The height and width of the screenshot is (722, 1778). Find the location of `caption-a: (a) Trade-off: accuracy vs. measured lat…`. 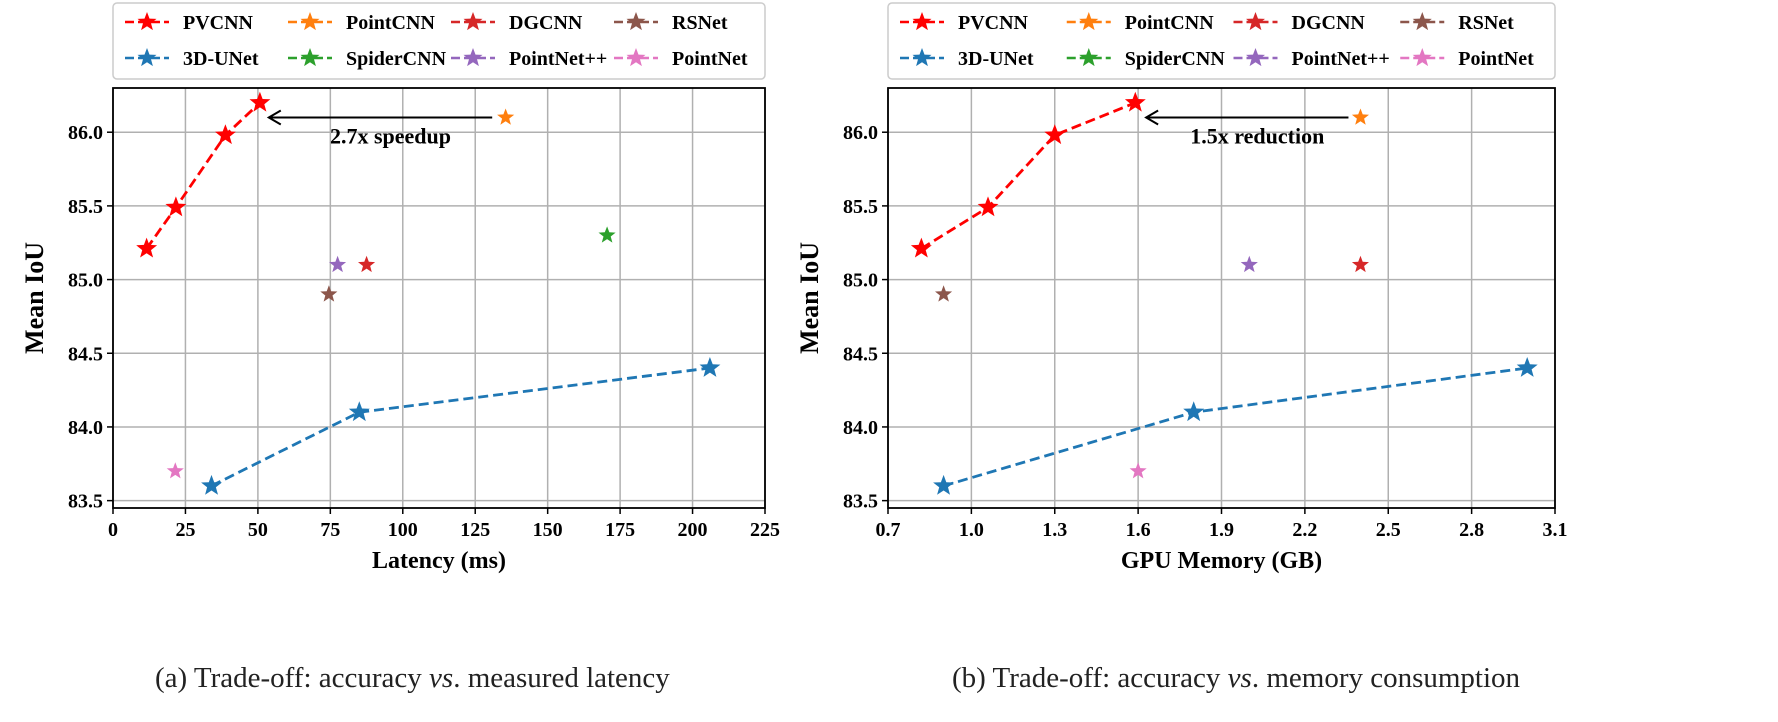

caption-a: (a) Trade-off: accuracy vs. measured lat… is located at coordinates (412, 678).